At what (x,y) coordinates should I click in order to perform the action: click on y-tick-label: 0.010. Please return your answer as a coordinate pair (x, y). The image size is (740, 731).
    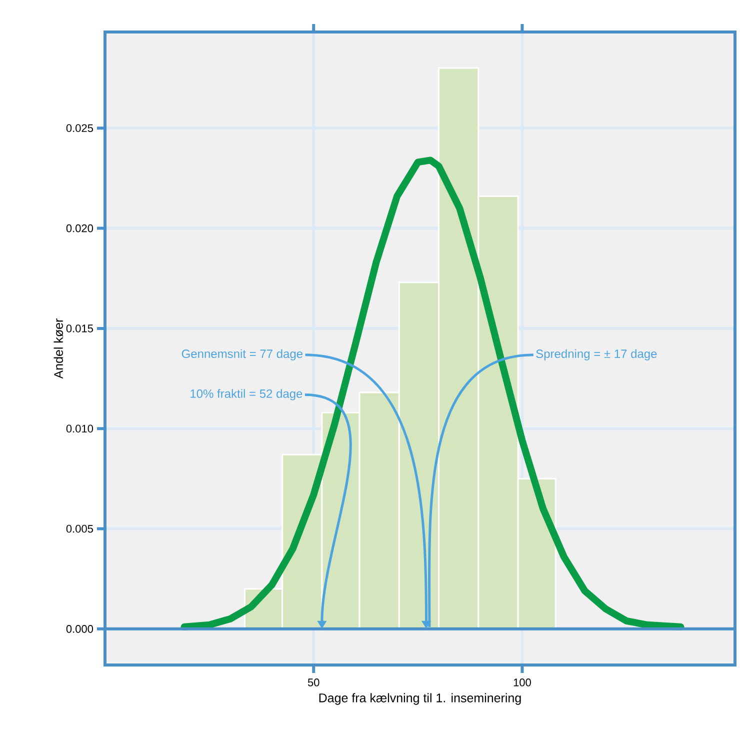
    Looking at the image, I should click on (80, 428).